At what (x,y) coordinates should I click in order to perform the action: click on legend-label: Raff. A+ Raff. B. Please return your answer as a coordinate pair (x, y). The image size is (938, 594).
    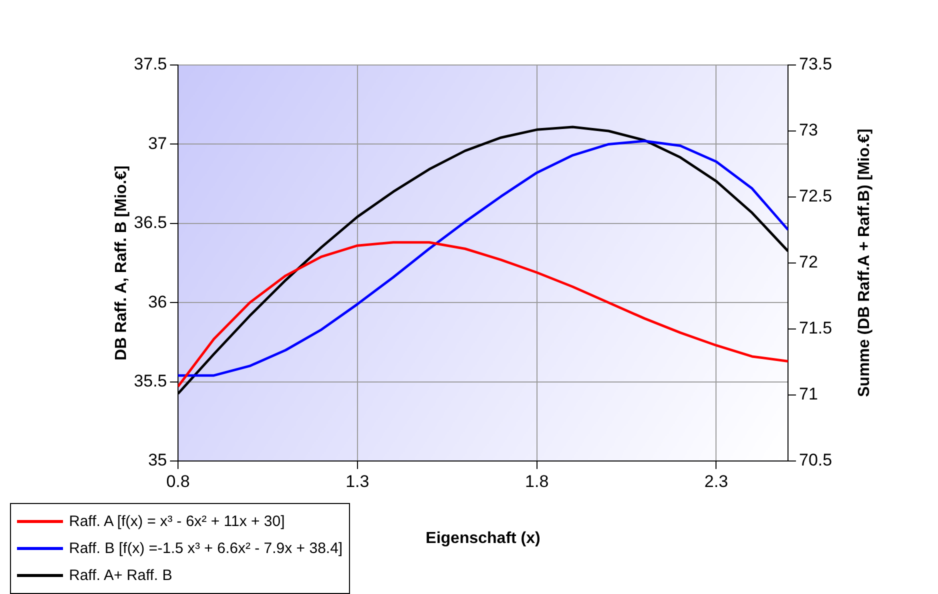
    Looking at the image, I should click on (120, 575).